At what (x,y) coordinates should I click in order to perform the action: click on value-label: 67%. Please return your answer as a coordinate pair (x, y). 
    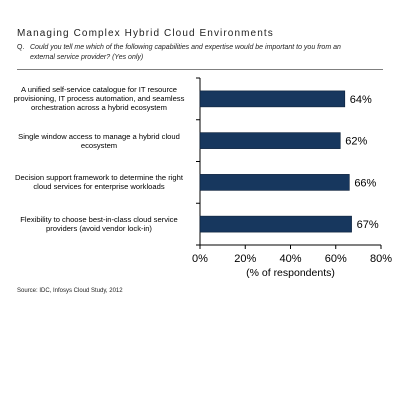
    Looking at the image, I should click on (368, 225).